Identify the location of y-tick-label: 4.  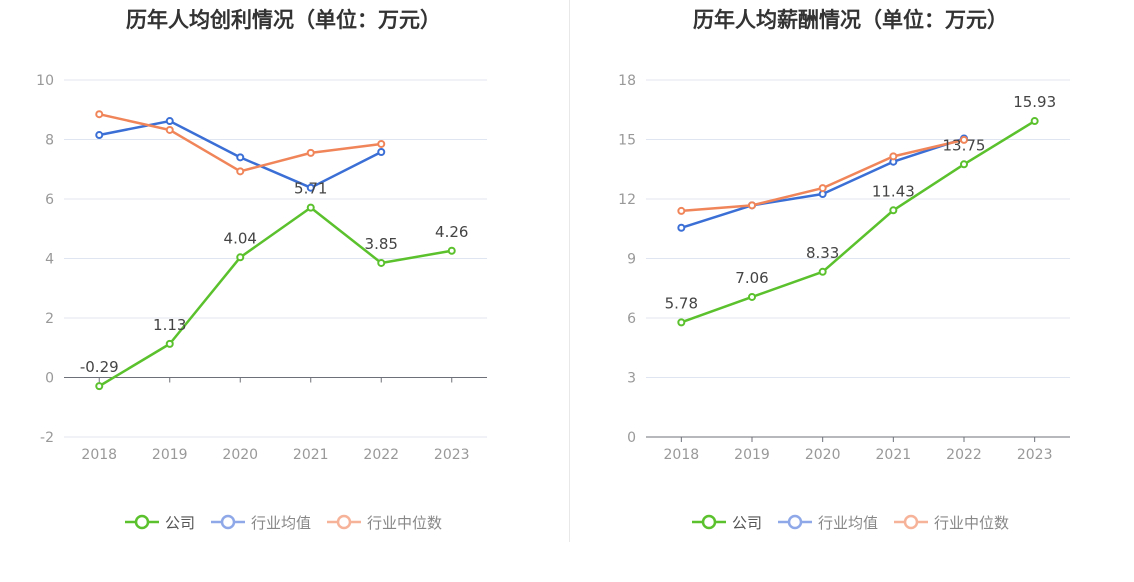
(49, 260).